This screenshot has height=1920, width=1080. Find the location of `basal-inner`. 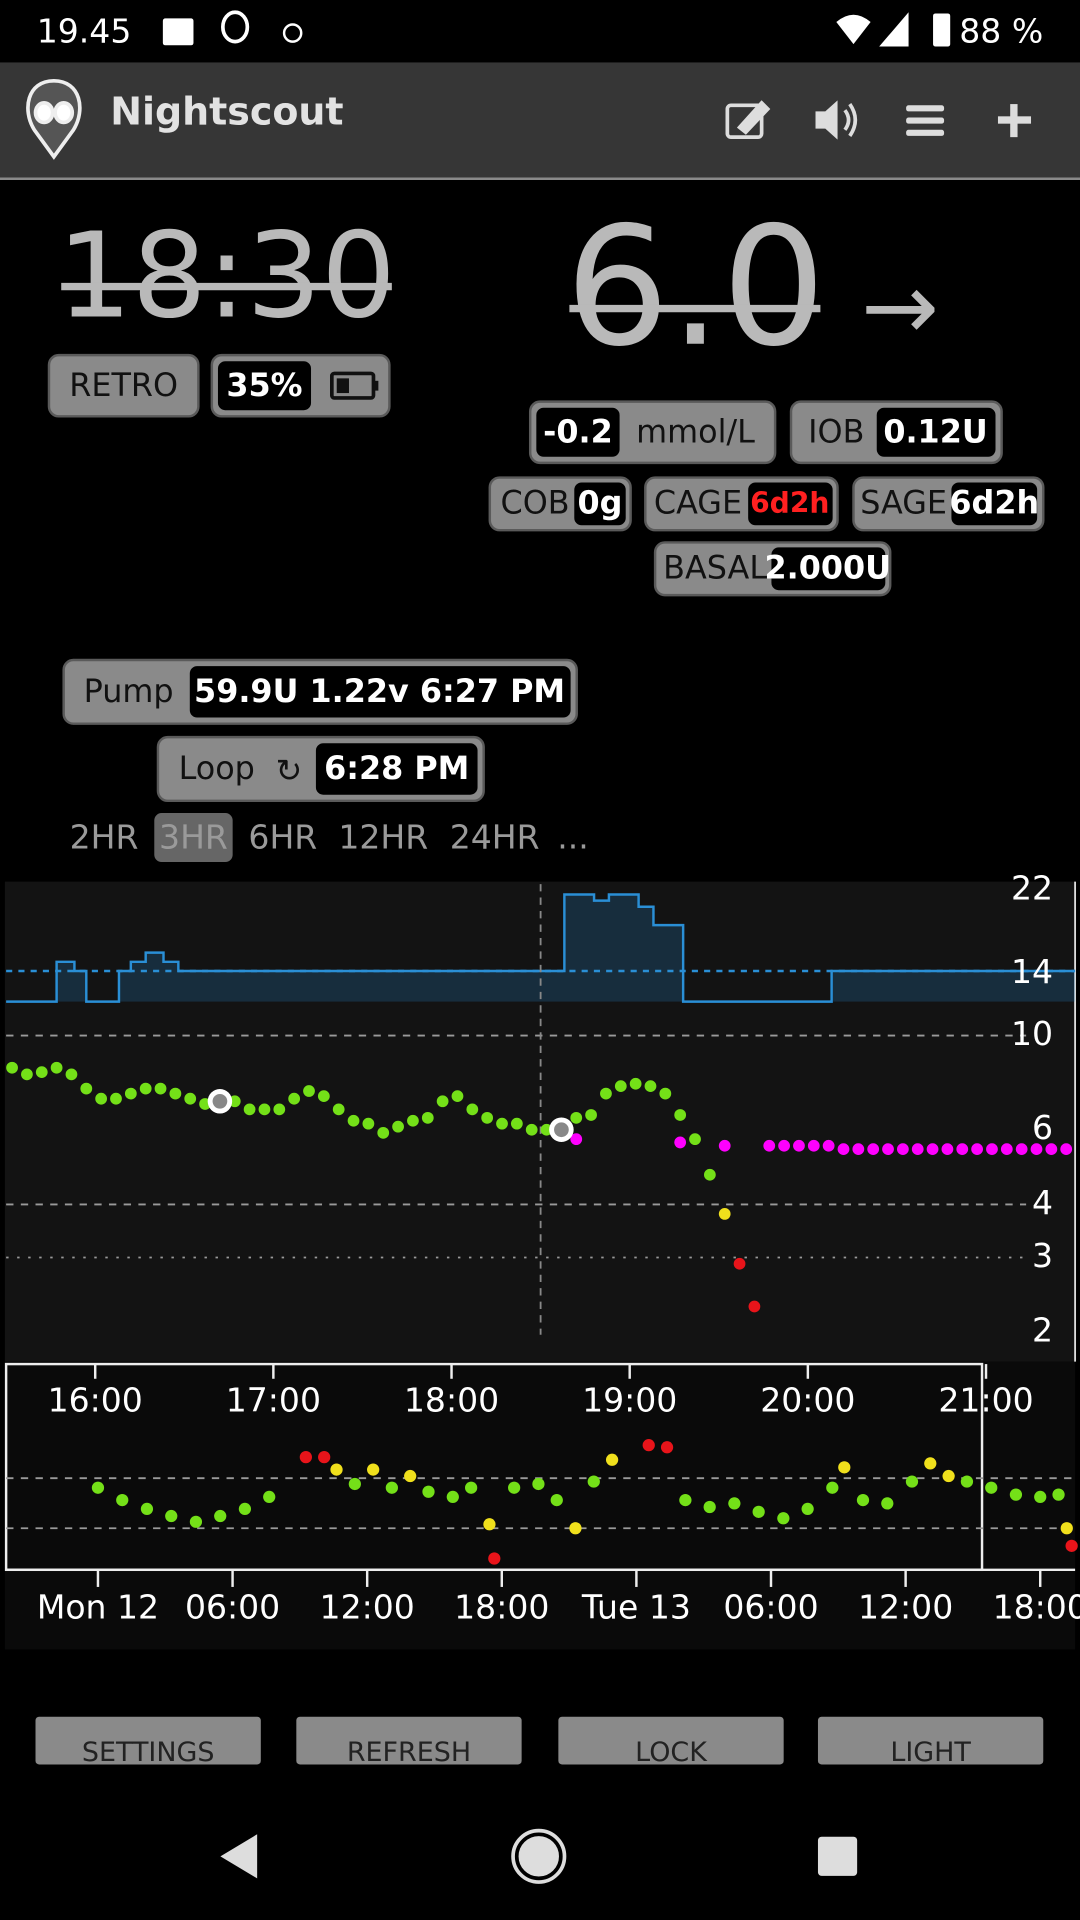

basal-inner is located at coordinates (828, 569).